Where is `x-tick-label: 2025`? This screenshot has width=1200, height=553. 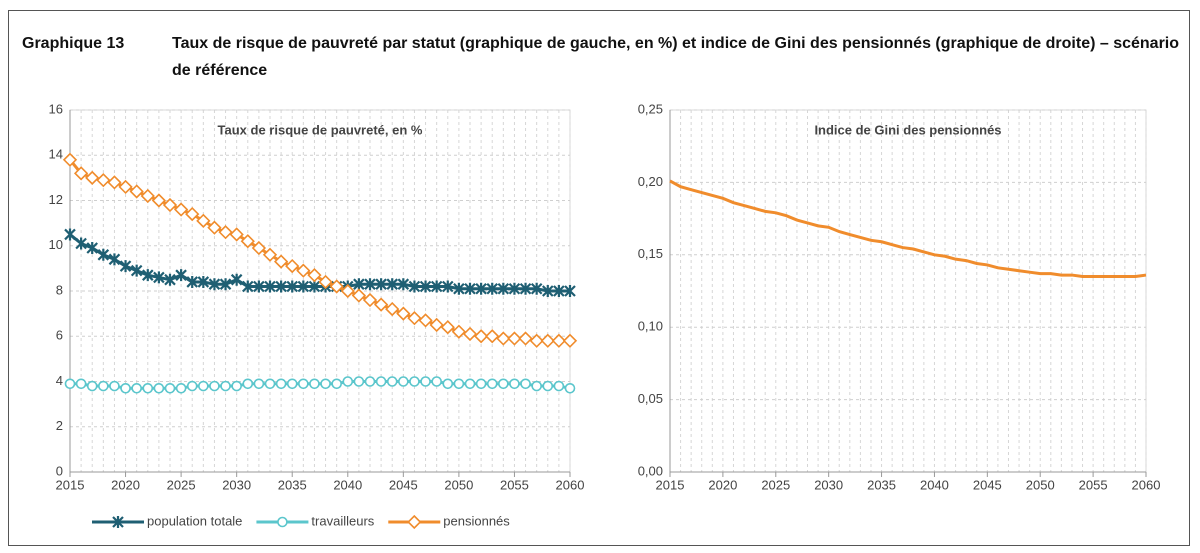 x-tick-label: 2025 is located at coordinates (181, 484).